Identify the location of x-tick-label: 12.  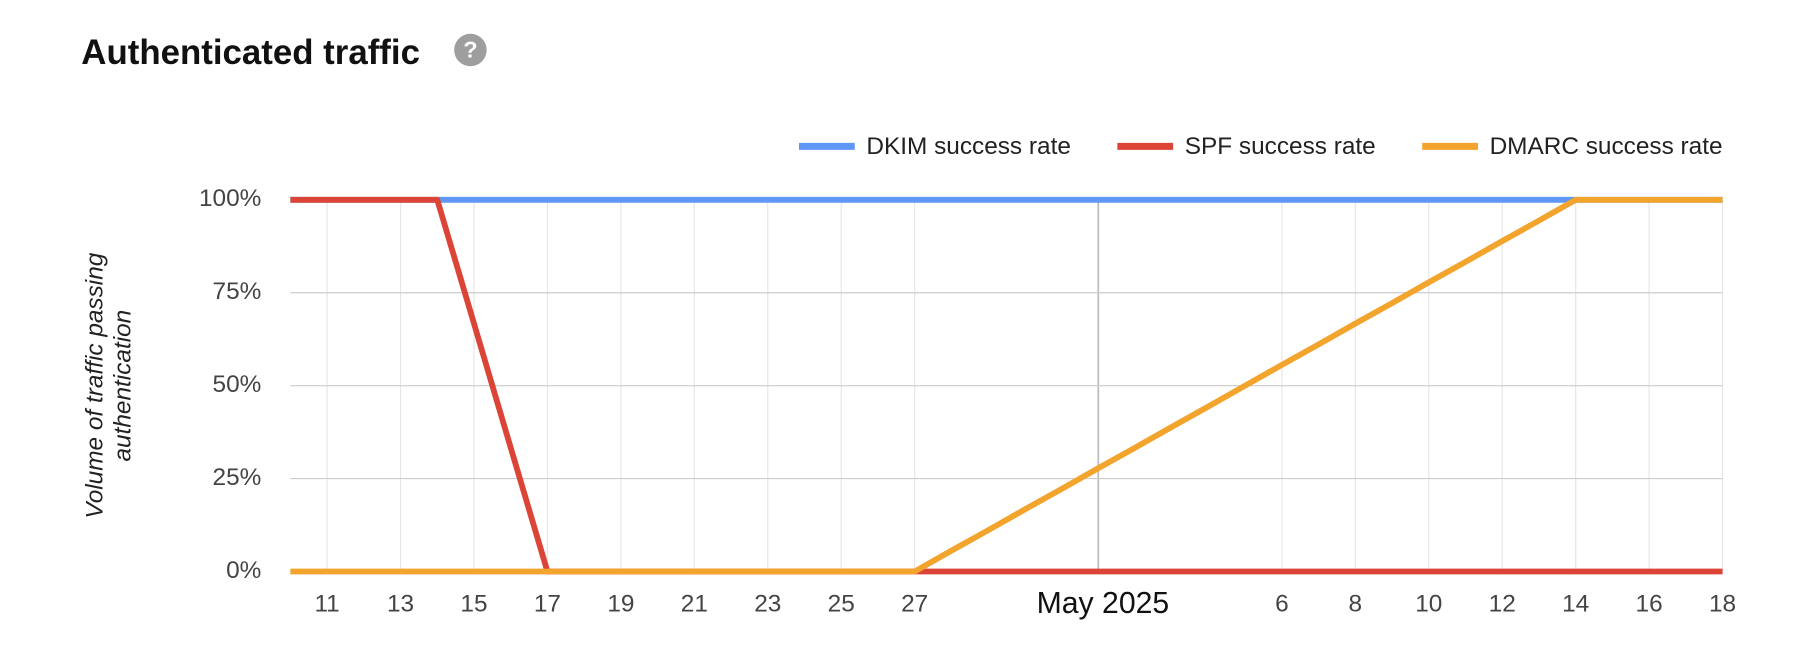
(1502, 604).